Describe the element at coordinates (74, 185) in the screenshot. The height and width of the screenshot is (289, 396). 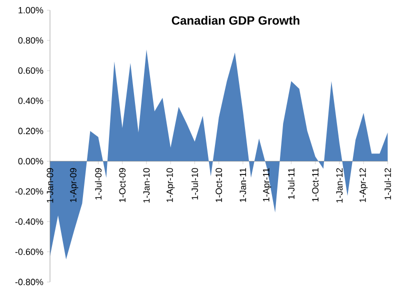
I see `x-tick-label: 1-Apr-09` at that location.